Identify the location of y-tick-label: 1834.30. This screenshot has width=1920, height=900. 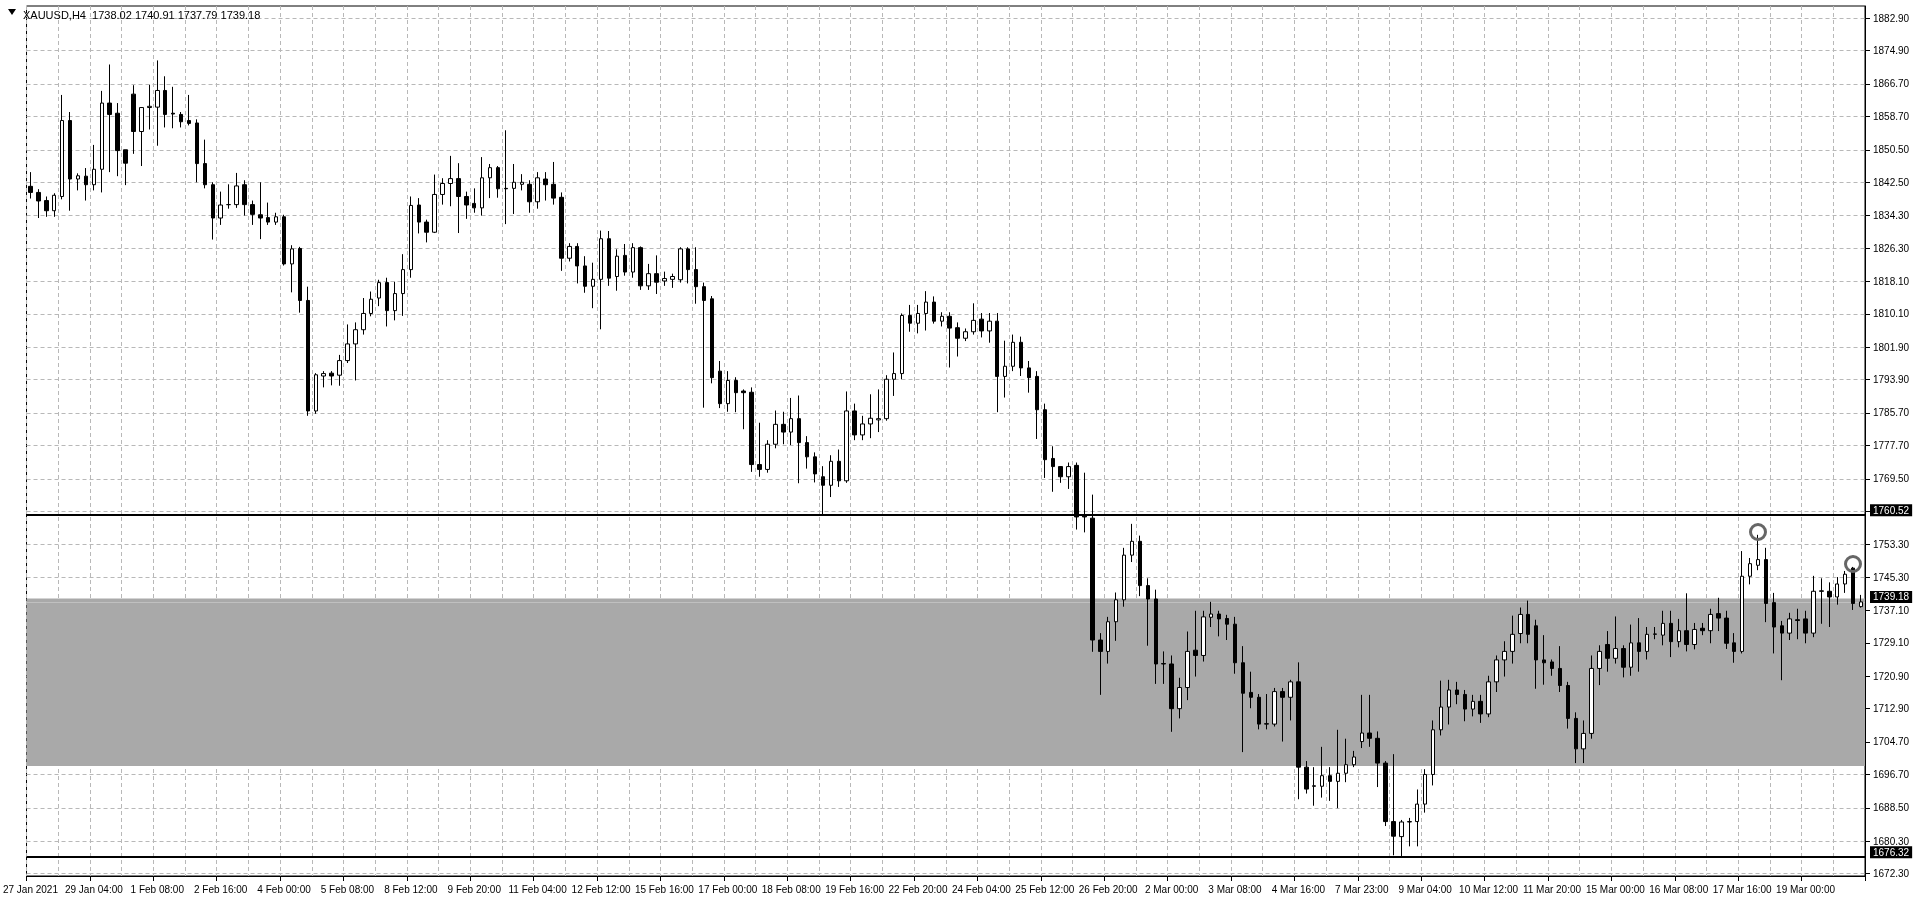
(1891, 216).